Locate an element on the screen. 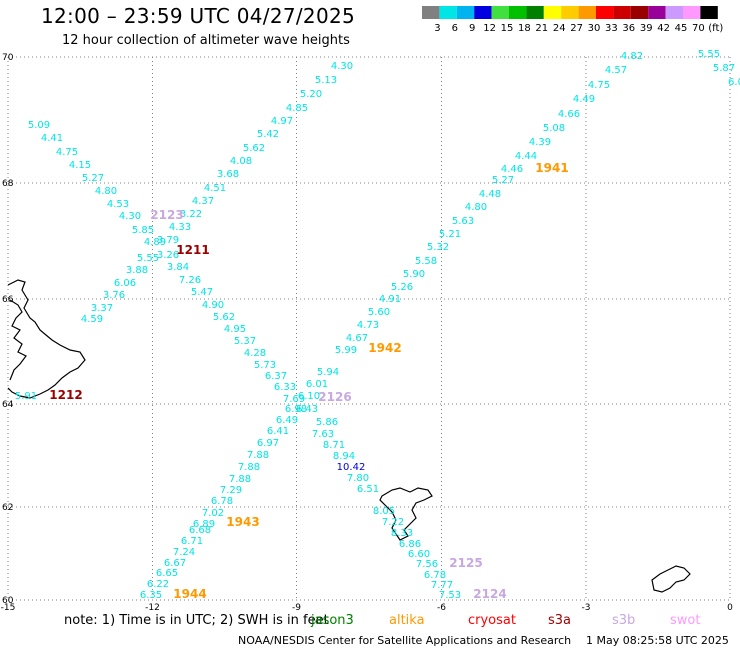  pass-id-label: 2123 is located at coordinates (166, 215).